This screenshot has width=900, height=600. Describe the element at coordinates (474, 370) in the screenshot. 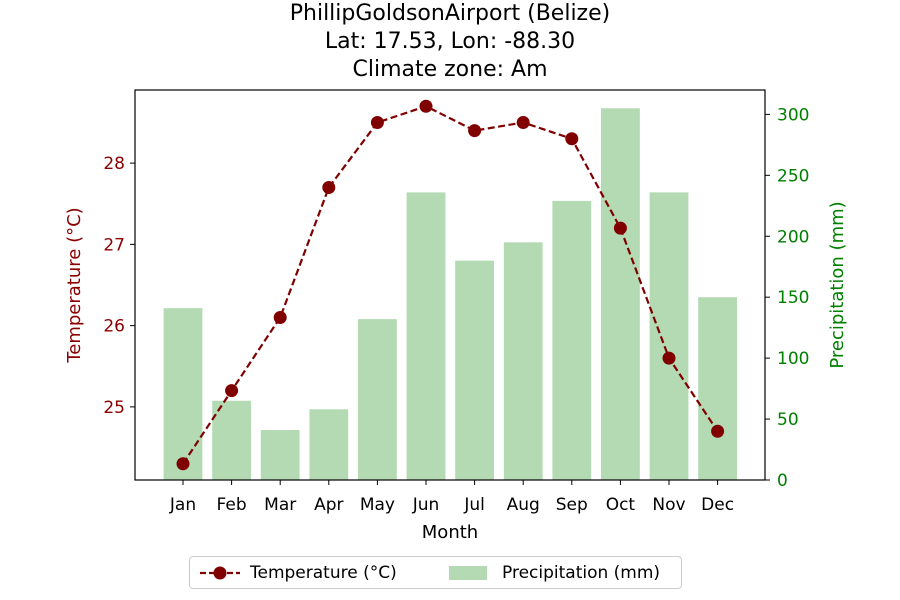

I see `precipitation-bar-jul` at that location.